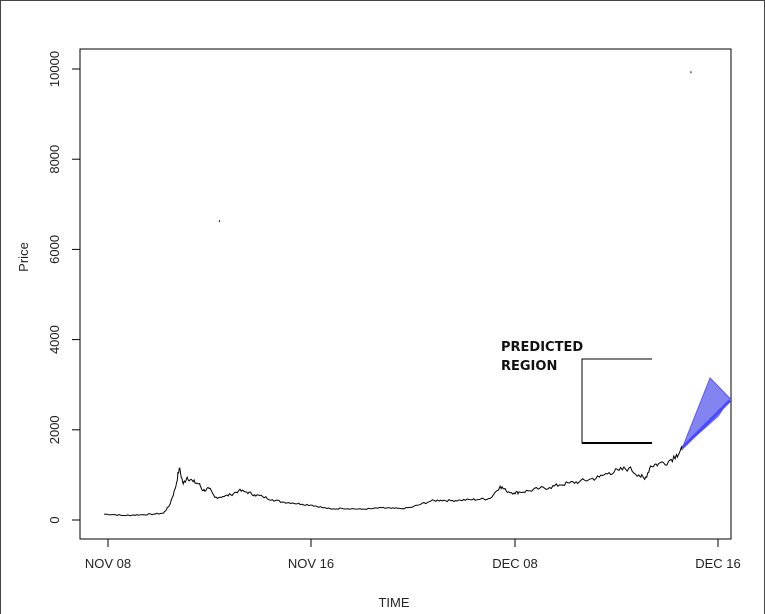 The image size is (765, 614). What do you see at coordinates (529, 366) in the screenshot?
I see `predicted-region-label-line2: REGION` at bounding box center [529, 366].